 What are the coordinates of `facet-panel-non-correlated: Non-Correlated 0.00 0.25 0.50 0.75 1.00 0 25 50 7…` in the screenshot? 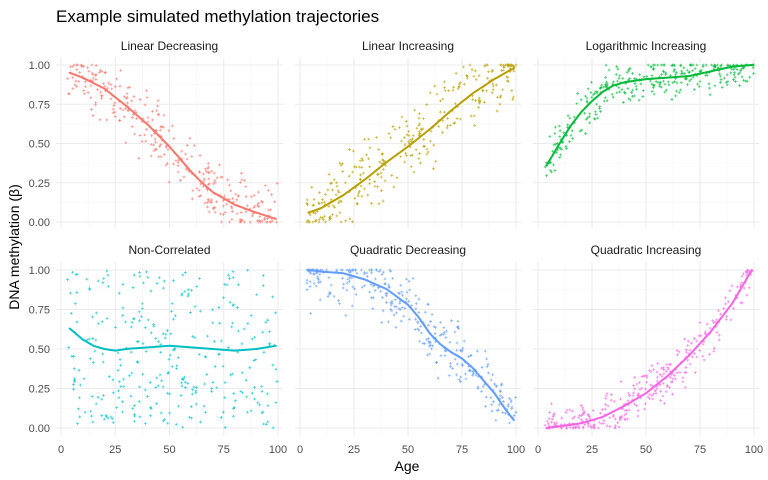 It's located at (158, 349).